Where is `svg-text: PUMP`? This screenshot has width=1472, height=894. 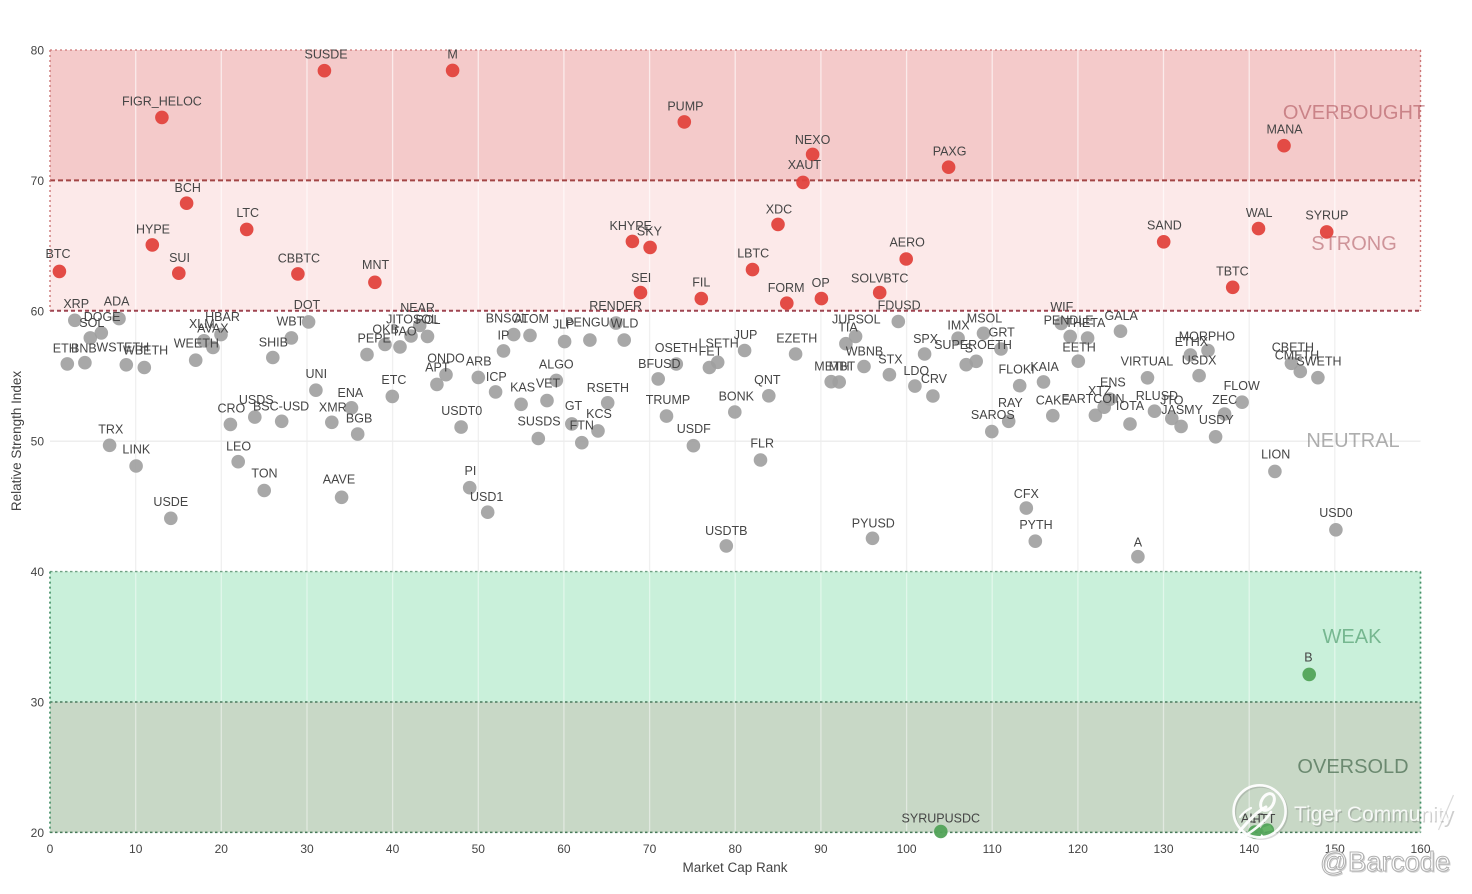 svg-text: PUMP is located at coordinates (685, 107).